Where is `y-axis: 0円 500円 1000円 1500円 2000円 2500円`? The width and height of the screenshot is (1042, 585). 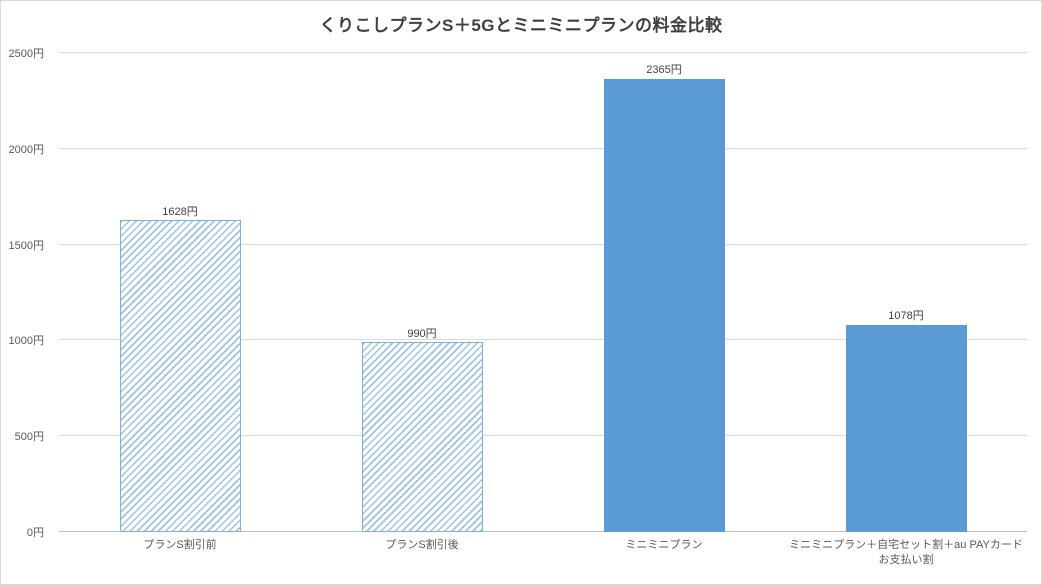 y-axis: 0円 500円 1000円 1500円 2000円 2500円 is located at coordinates (27, 293).